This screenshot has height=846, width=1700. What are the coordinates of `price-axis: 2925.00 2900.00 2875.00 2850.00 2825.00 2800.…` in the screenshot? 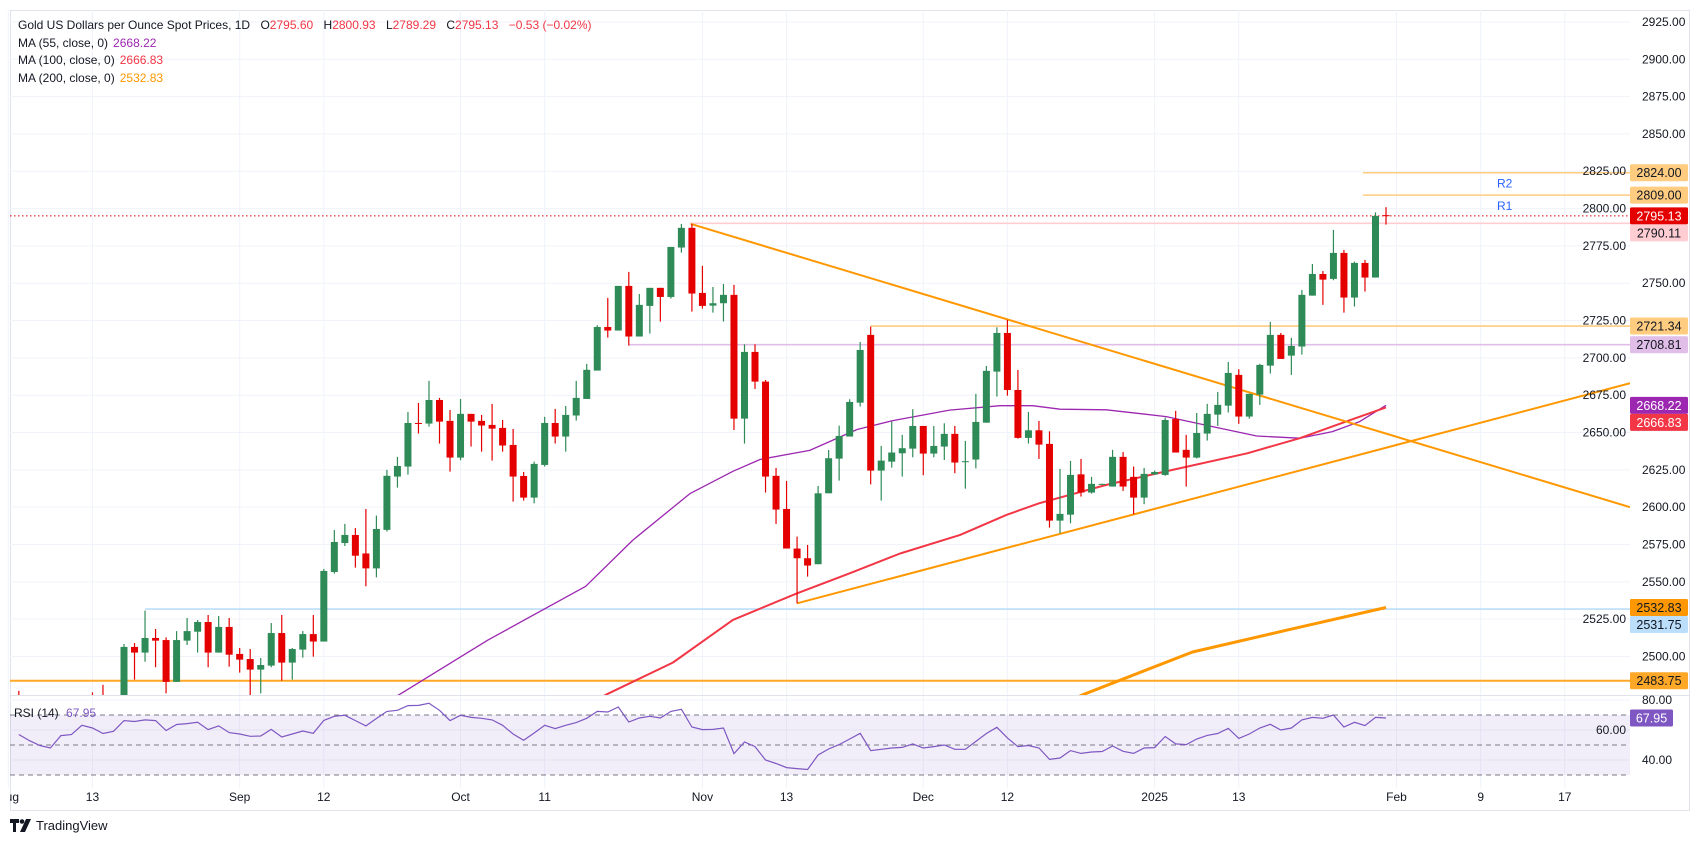 It's located at (1635, 391).